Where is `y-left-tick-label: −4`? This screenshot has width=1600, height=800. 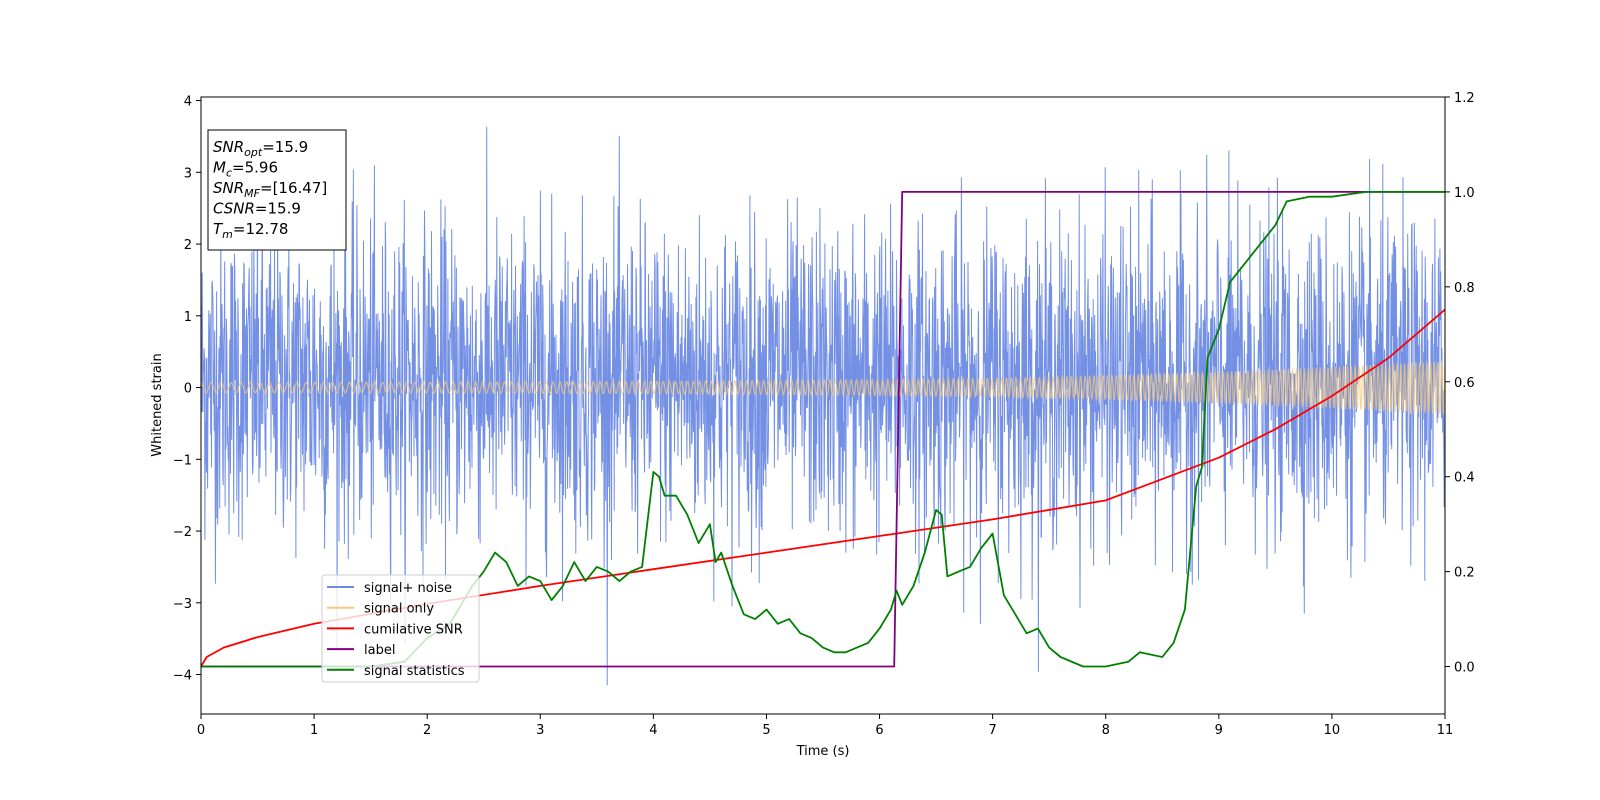 y-left-tick-label: −4 is located at coordinates (182, 676).